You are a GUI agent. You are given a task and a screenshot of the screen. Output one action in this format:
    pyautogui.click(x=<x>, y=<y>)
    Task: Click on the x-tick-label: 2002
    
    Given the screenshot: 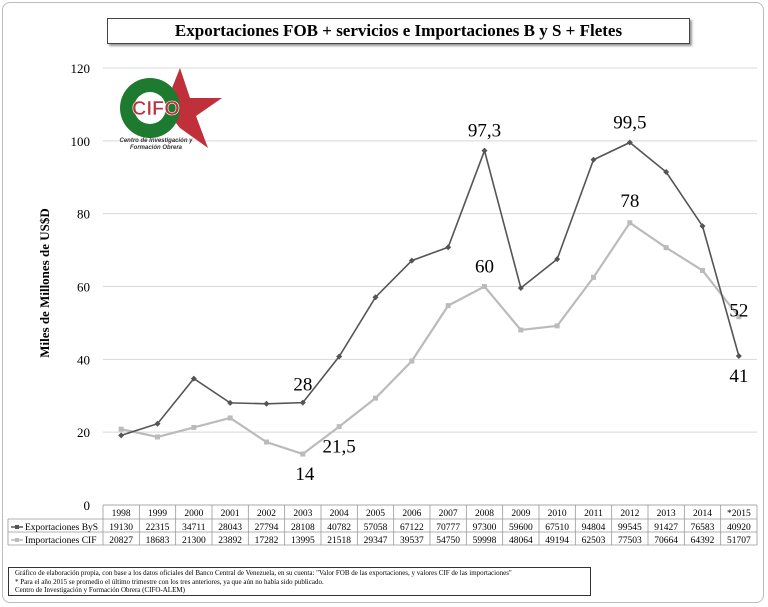 What is the action you would take?
    pyautogui.click(x=266, y=514)
    